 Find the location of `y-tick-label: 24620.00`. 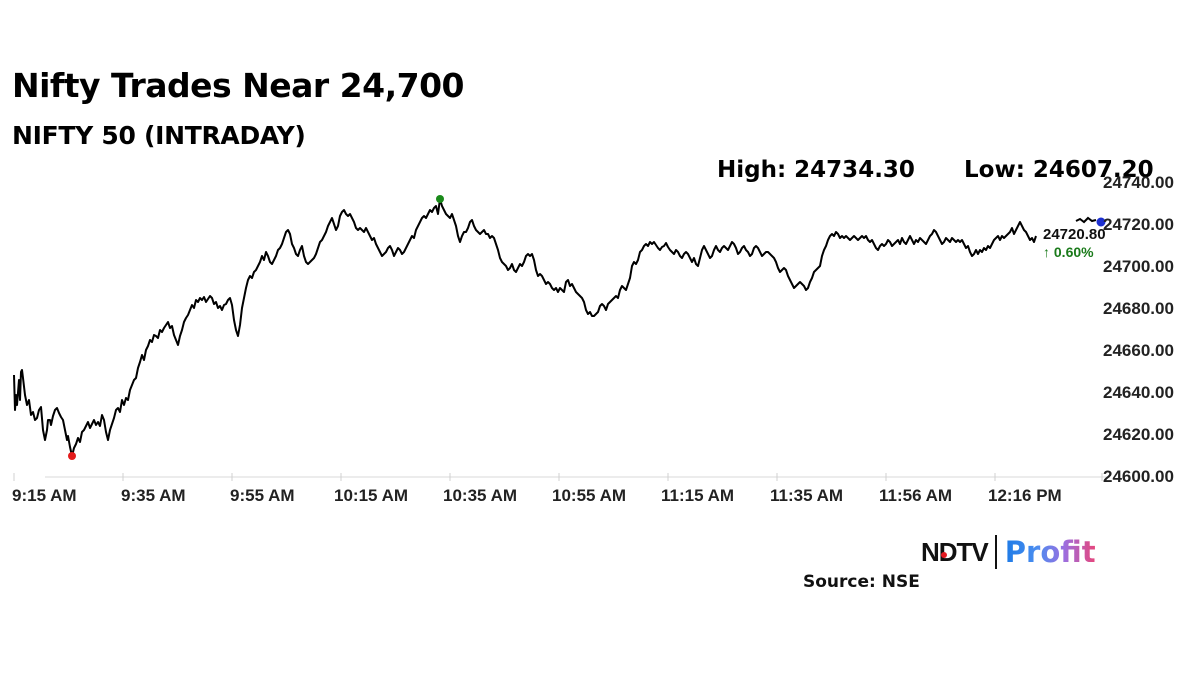

y-tick-label: 24620.00 is located at coordinates (1138, 434).